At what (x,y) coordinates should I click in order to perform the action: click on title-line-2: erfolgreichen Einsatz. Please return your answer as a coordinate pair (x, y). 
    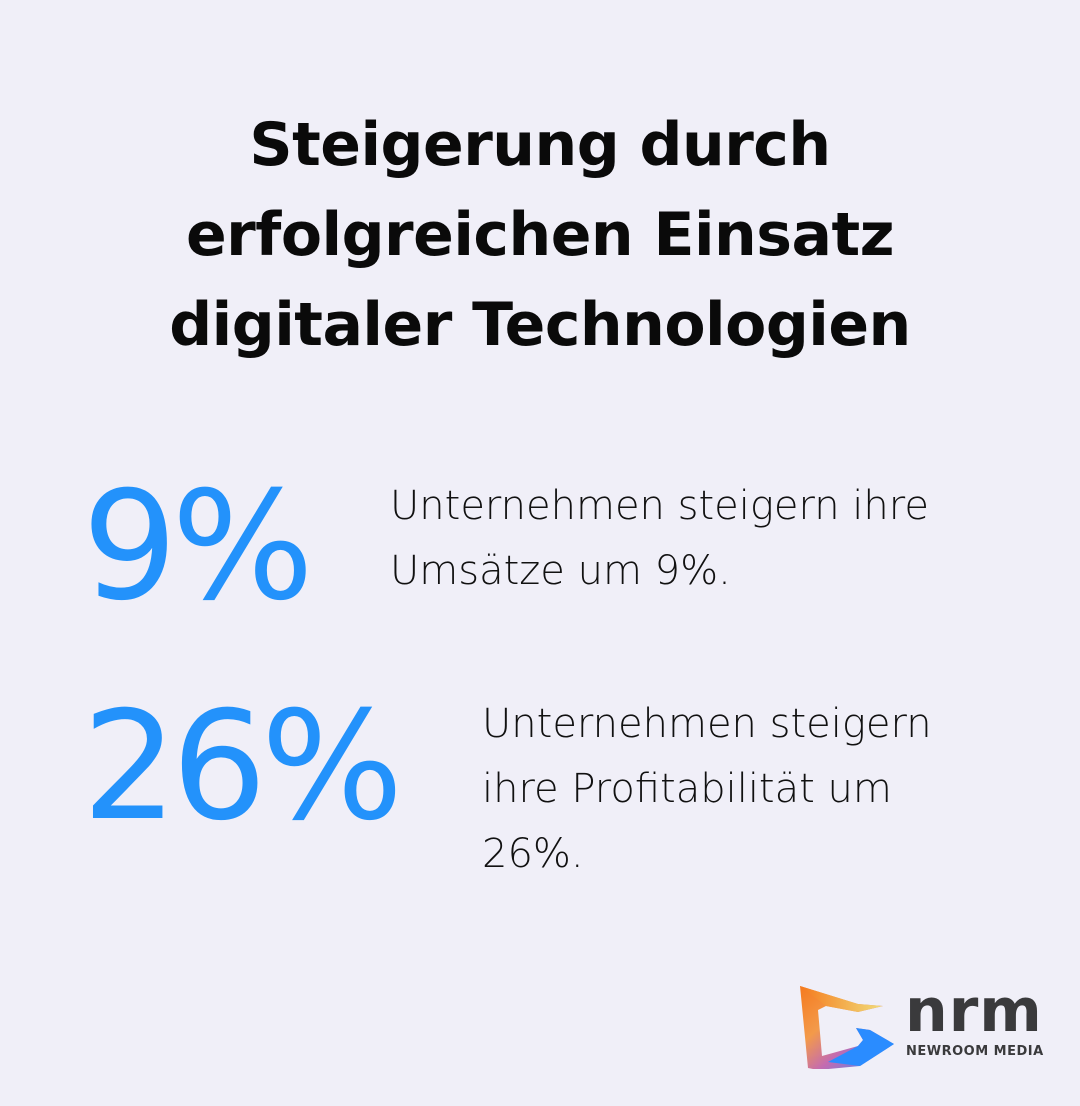
    Looking at the image, I should click on (540, 235).